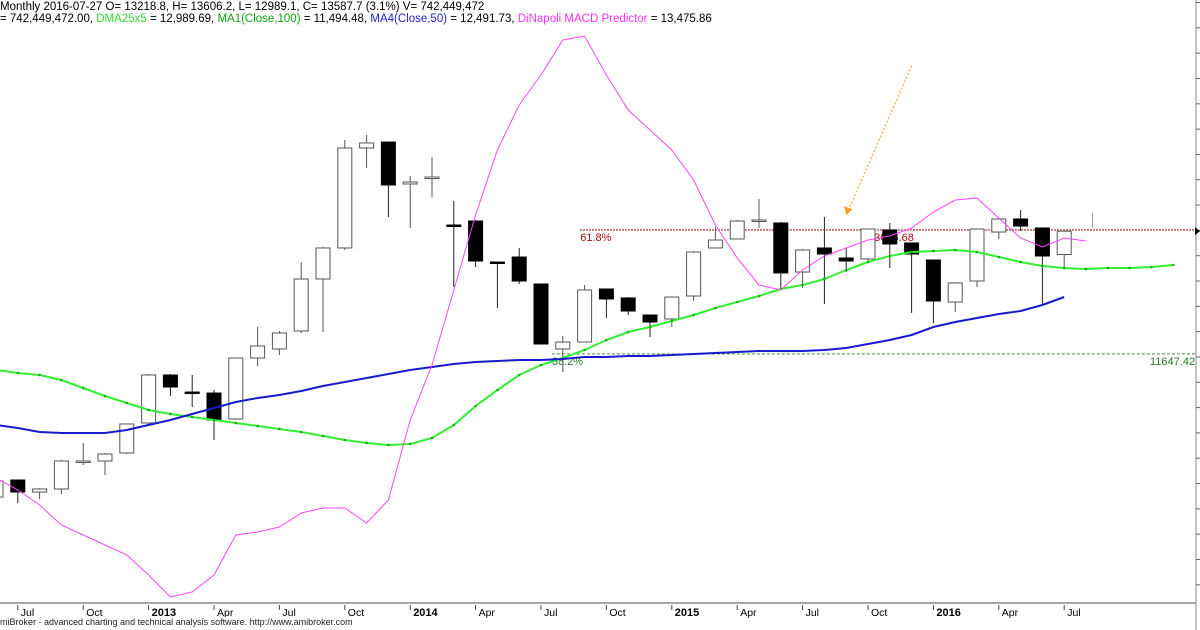 This screenshot has height=630, width=1200. Describe the element at coordinates (595, 238) in the screenshot. I see `fib-percent-label: 61.8%` at that location.